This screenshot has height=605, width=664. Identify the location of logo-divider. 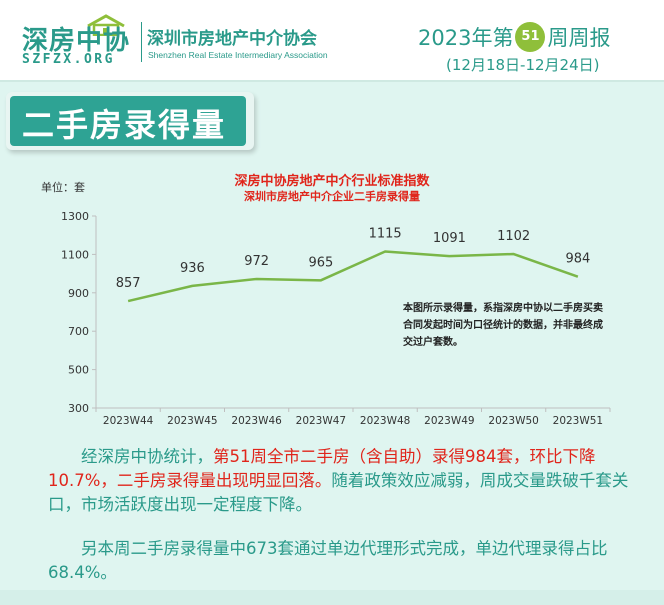
(141, 42).